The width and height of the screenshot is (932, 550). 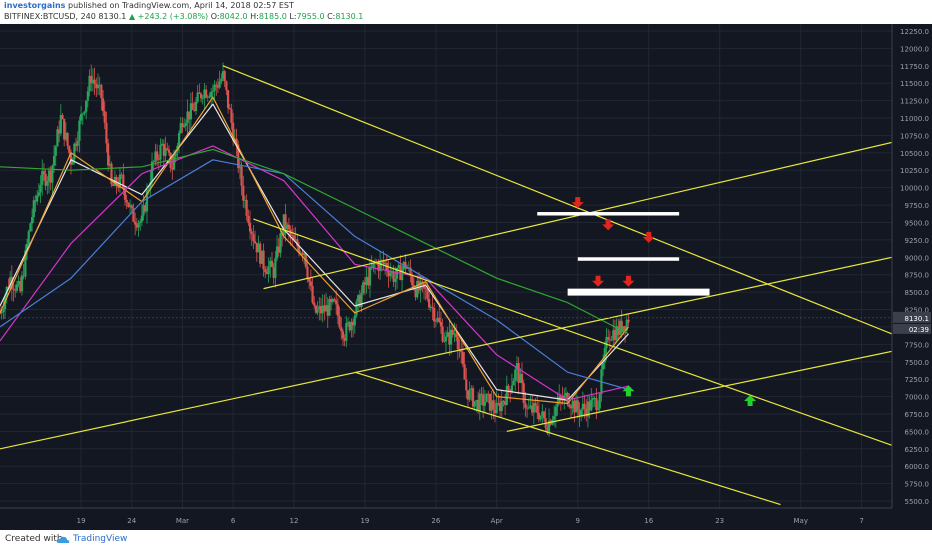 I want to click on trendline, so click(x=699, y=391).